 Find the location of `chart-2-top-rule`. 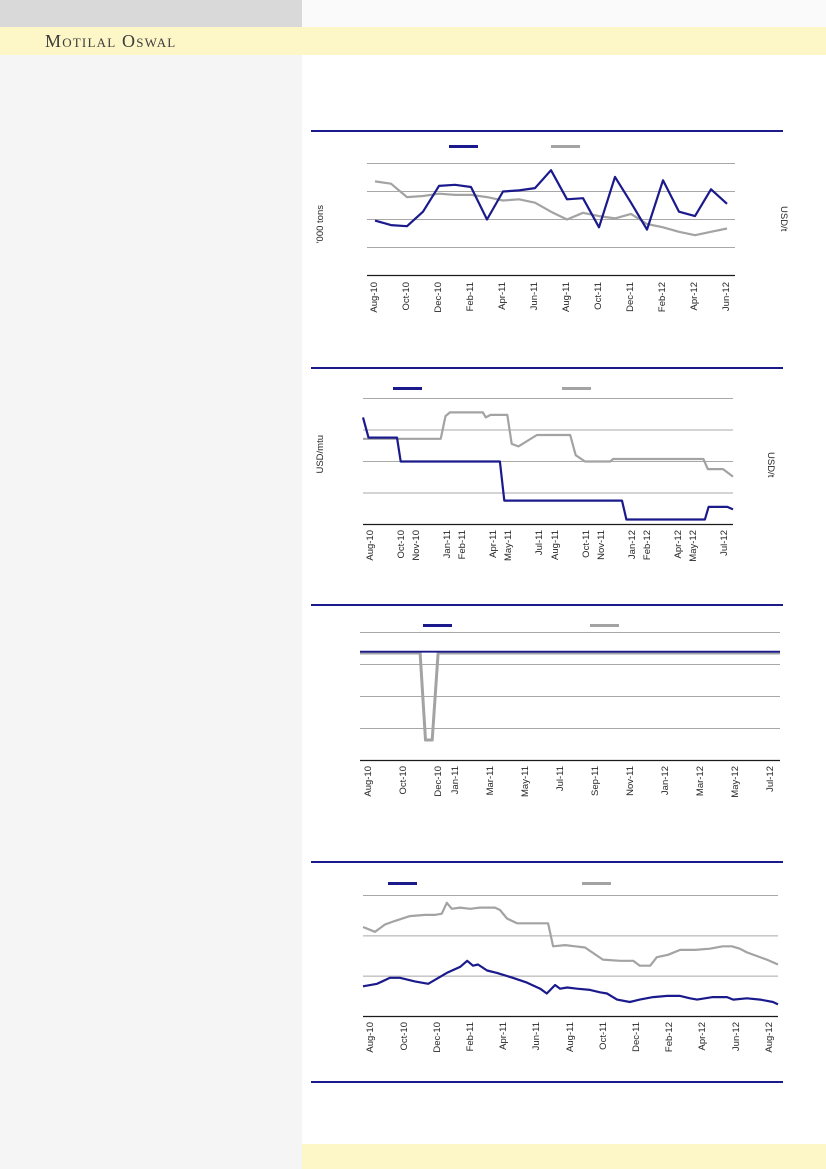

chart-2-top-rule is located at coordinates (547, 368).